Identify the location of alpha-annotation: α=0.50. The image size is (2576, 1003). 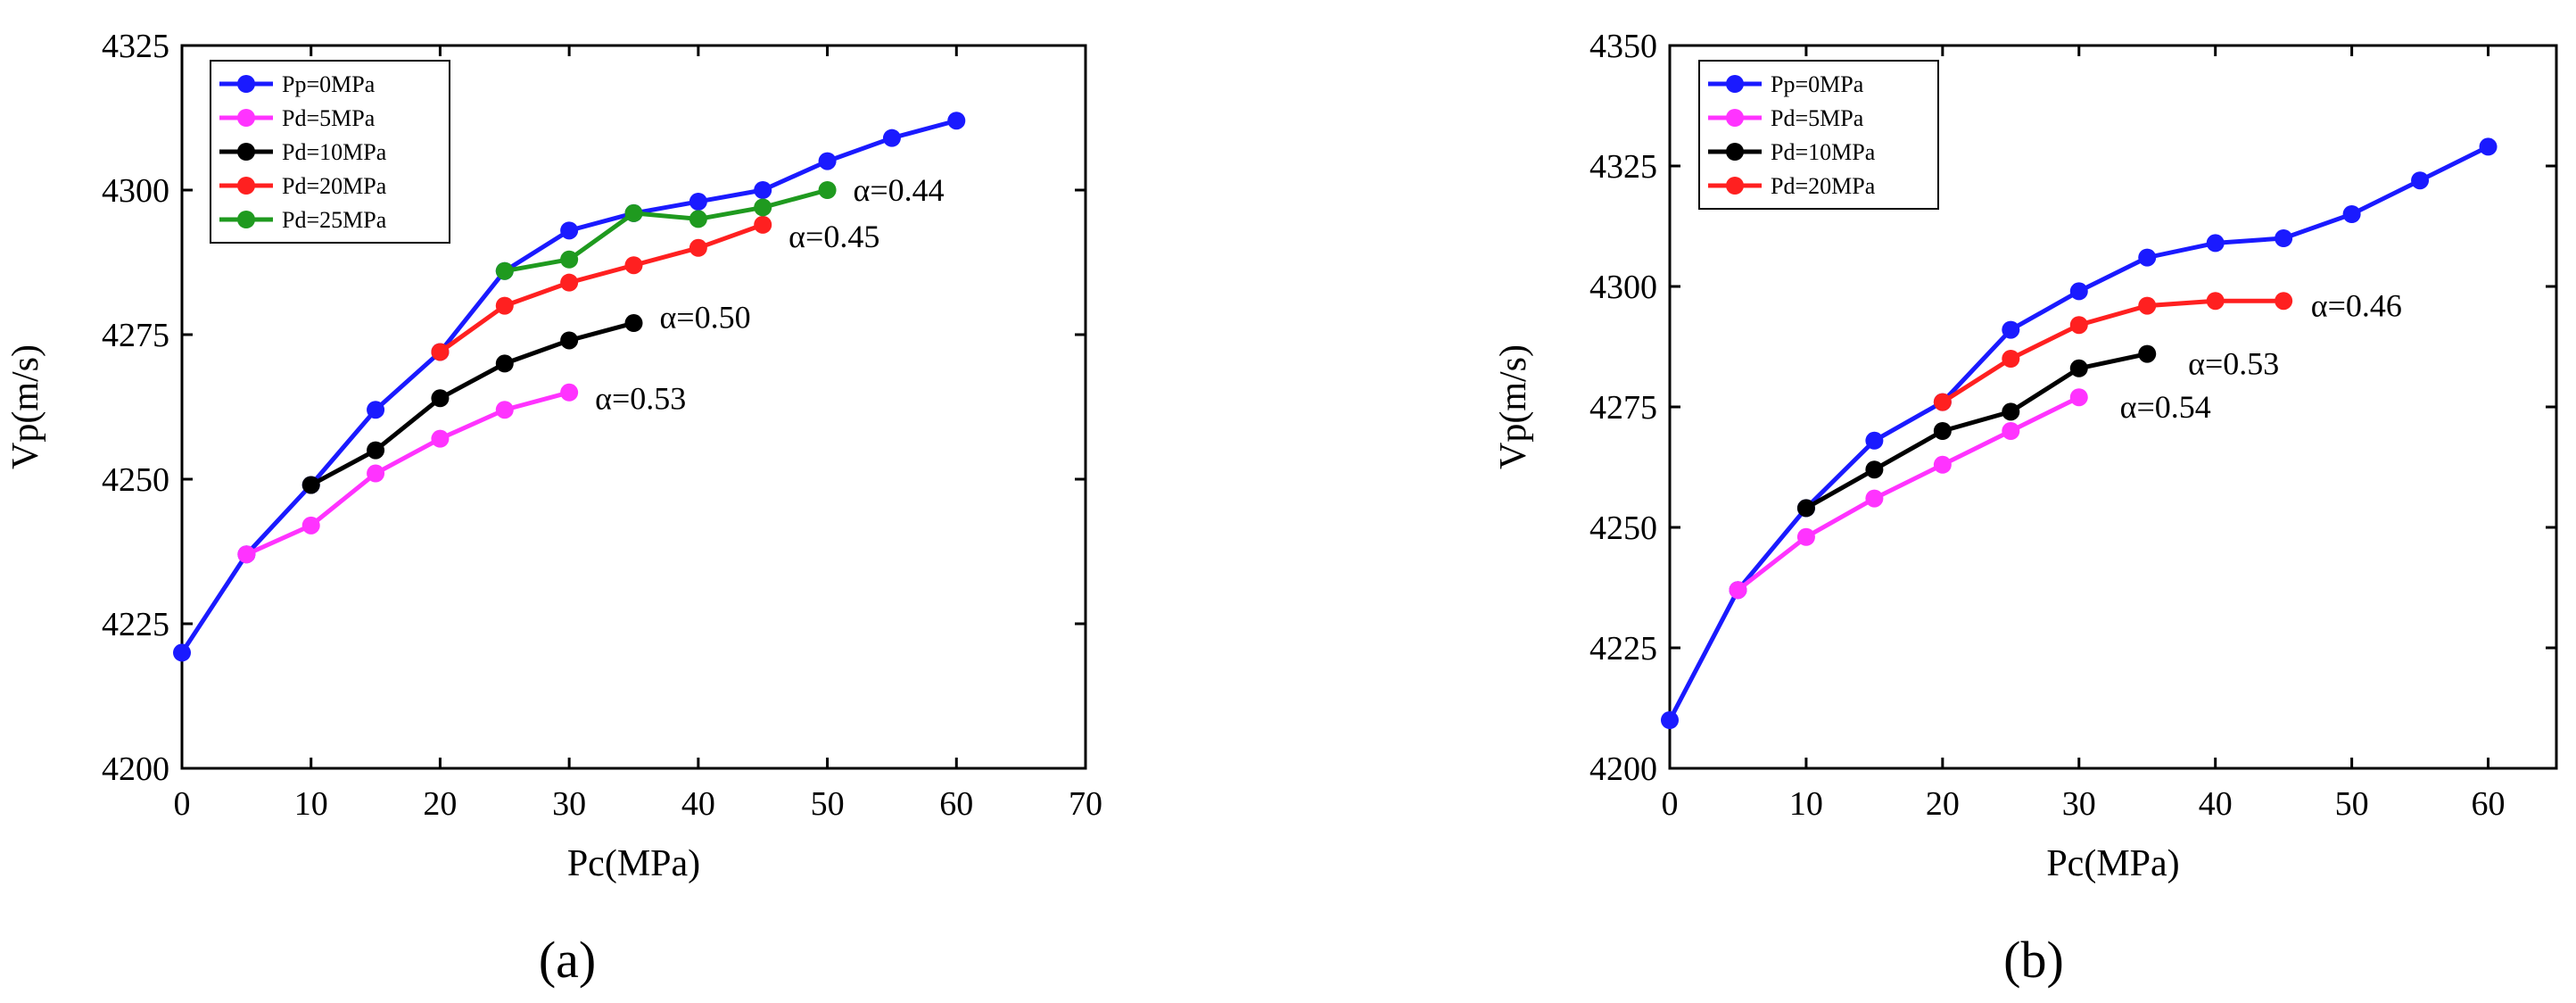
(705, 318).